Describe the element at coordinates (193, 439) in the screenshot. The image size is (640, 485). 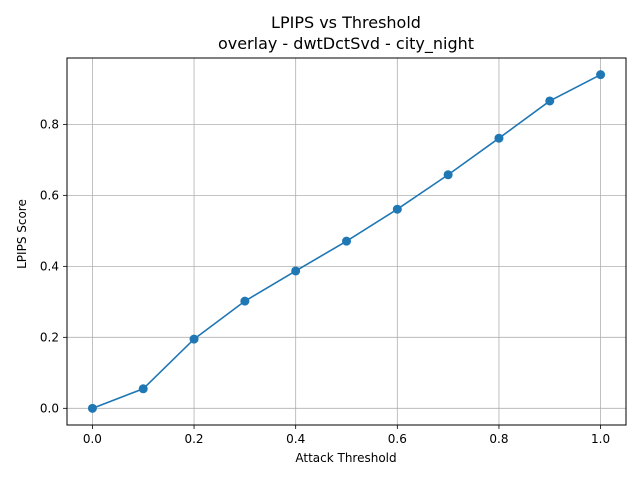
I see `x-tick-label: 0.2` at that location.